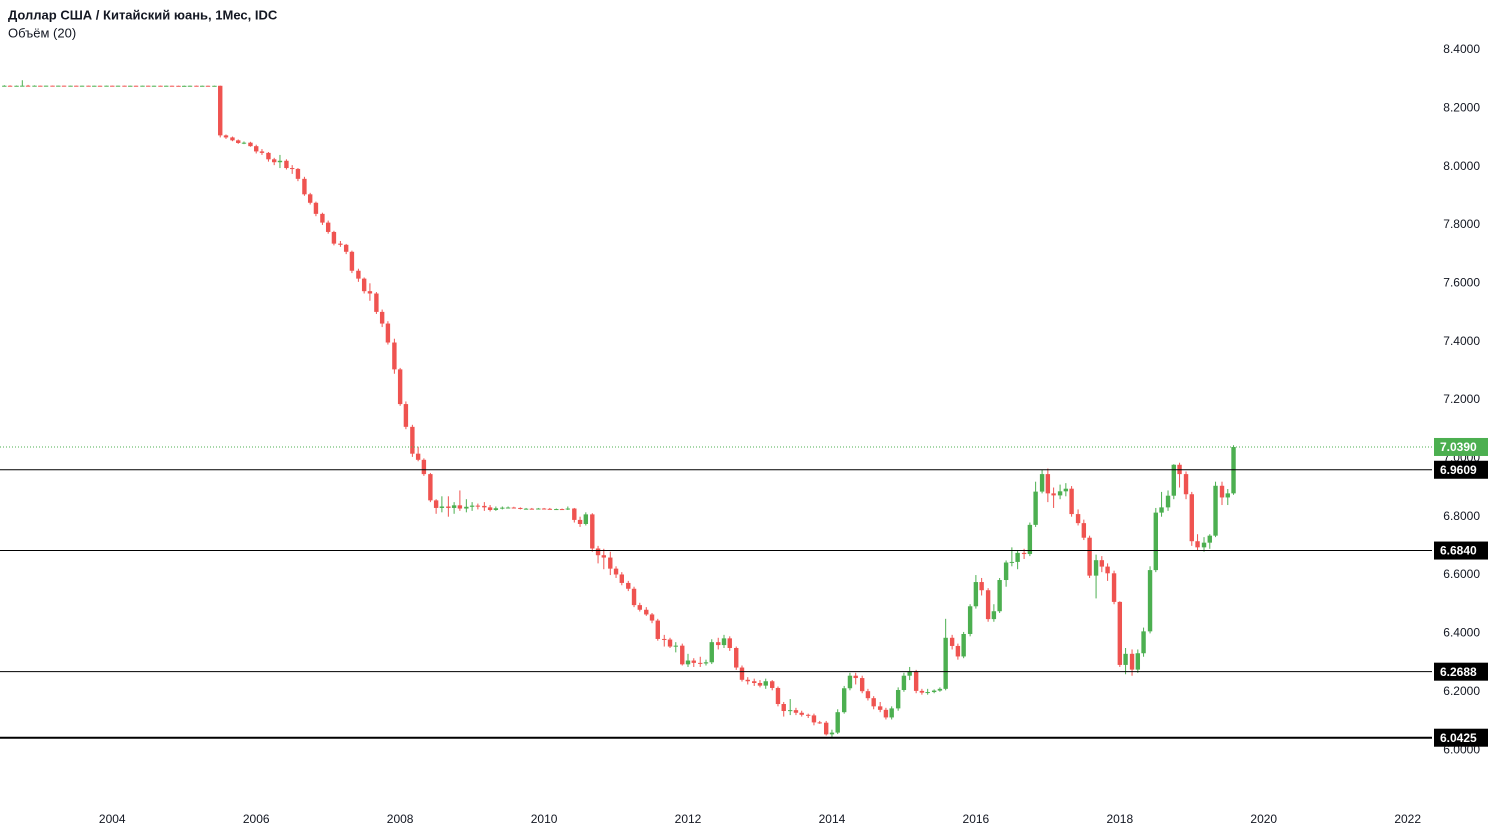 This screenshot has width=1488, height=837. What do you see at coordinates (688, 819) in the screenshot?
I see `x-tick-label: 2012` at bounding box center [688, 819].